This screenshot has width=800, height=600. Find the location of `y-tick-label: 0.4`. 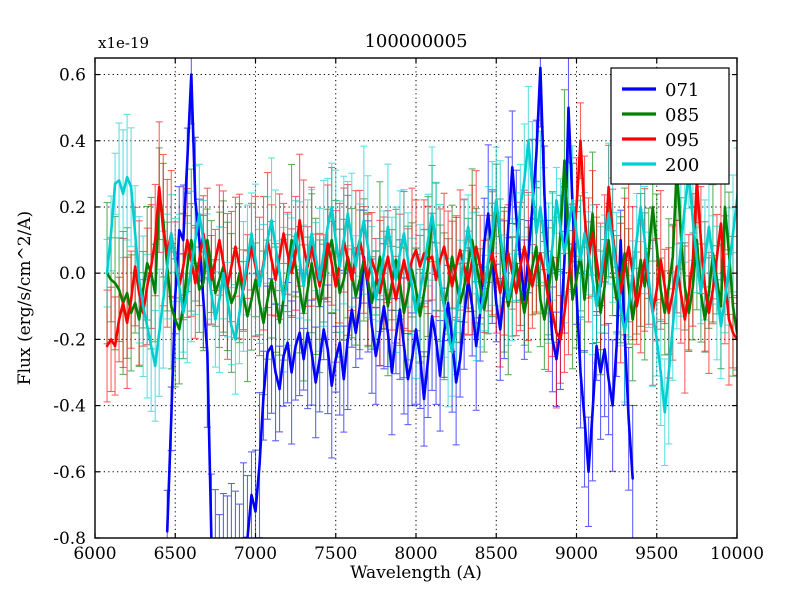

y-tick-label: 0.4 is located at coordinates (72, 142).